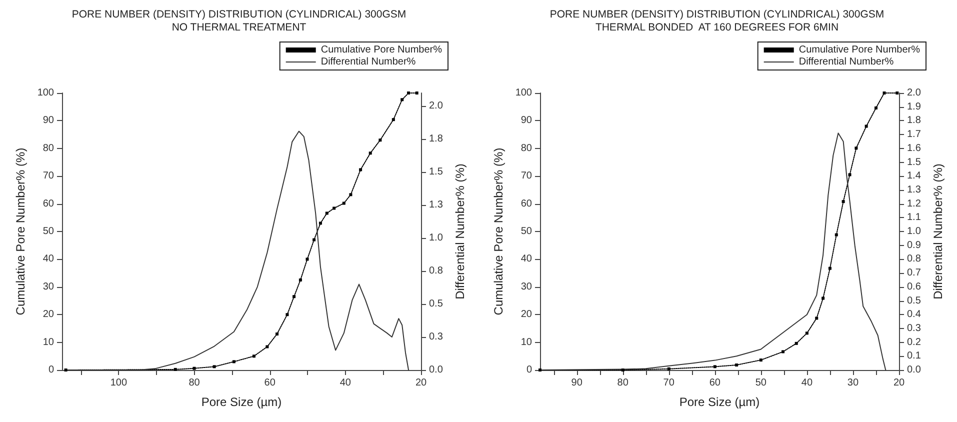 The height and width of the screenshot is (422, 957). I want to click on x-axis-title: Pore Size (µm), so click(241, 402).